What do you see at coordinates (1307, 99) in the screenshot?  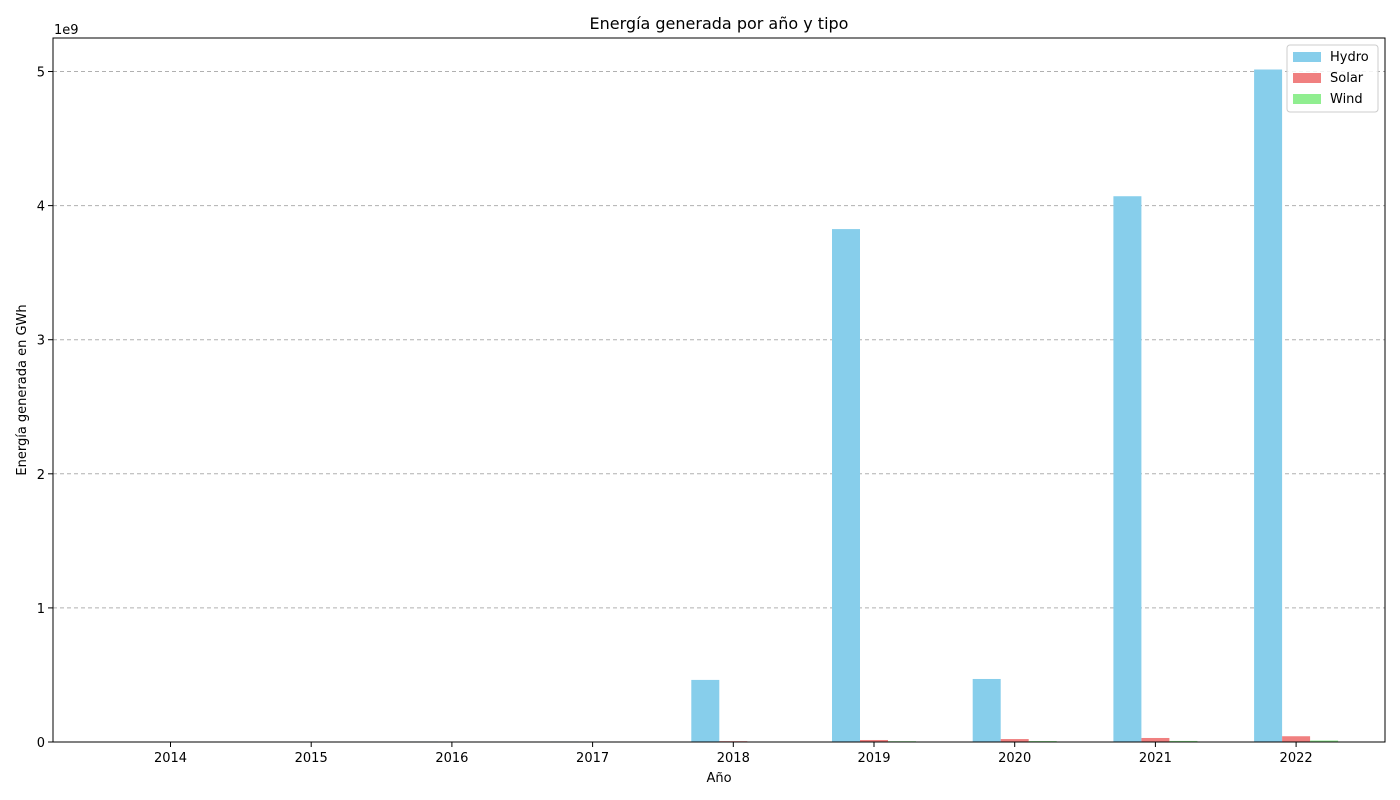 I see `legend-swatch-wind` at bounding box center [1307, 99].